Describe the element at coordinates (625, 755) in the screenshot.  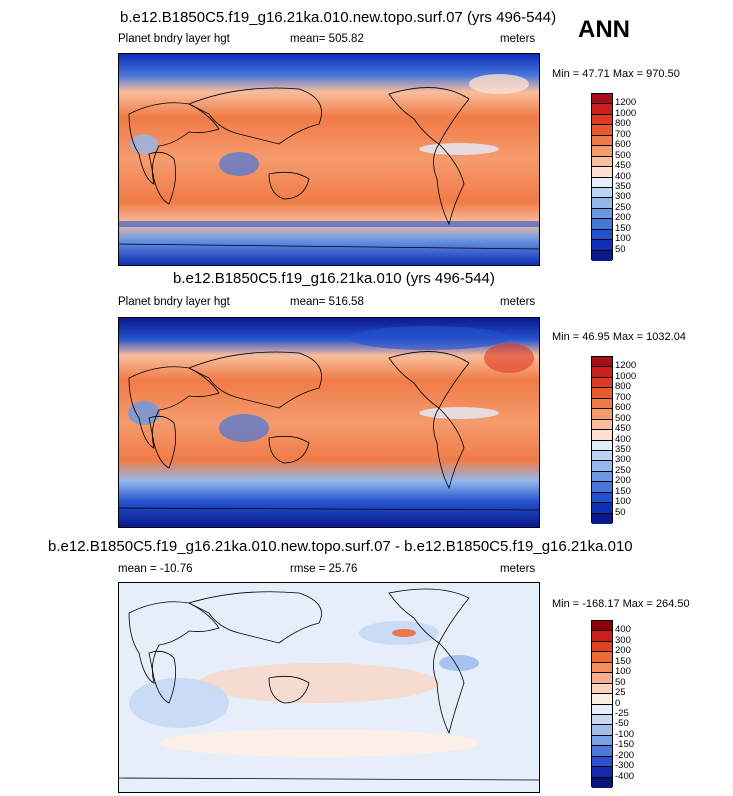
I see `colorbar-tick-label: -200` at that location.